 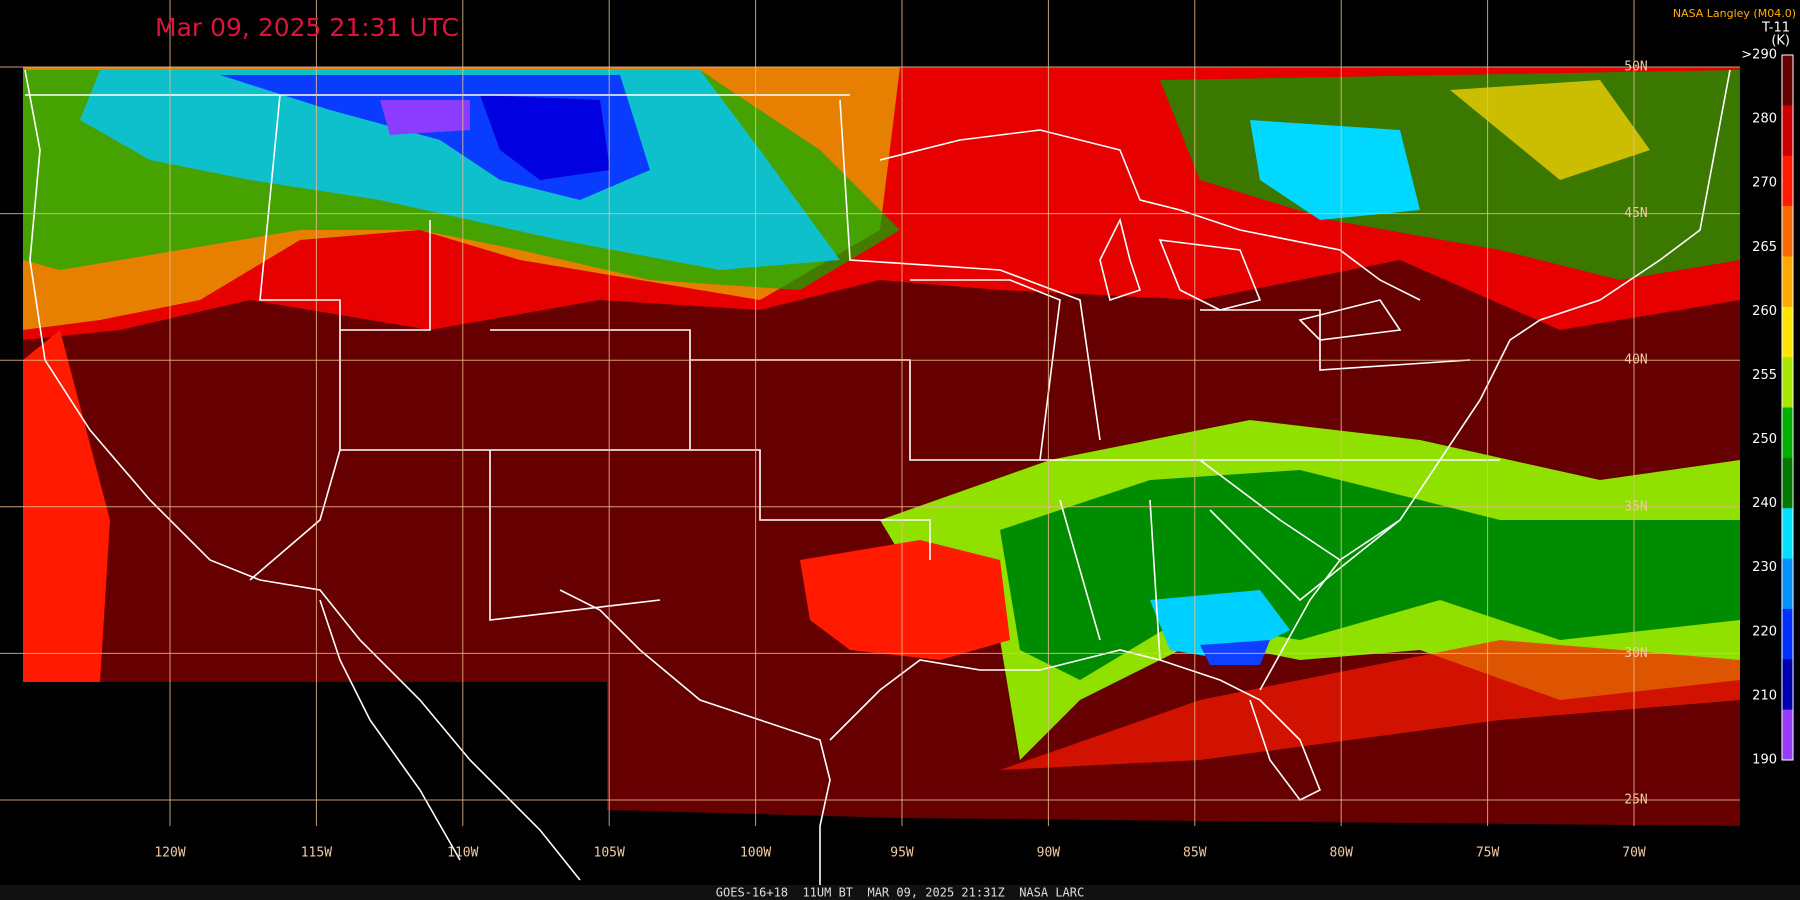 What do you see at coordinates (1764, 695) in the screenshot?
I see `colorbar-label: 210` at bounding box center [1764, 695].